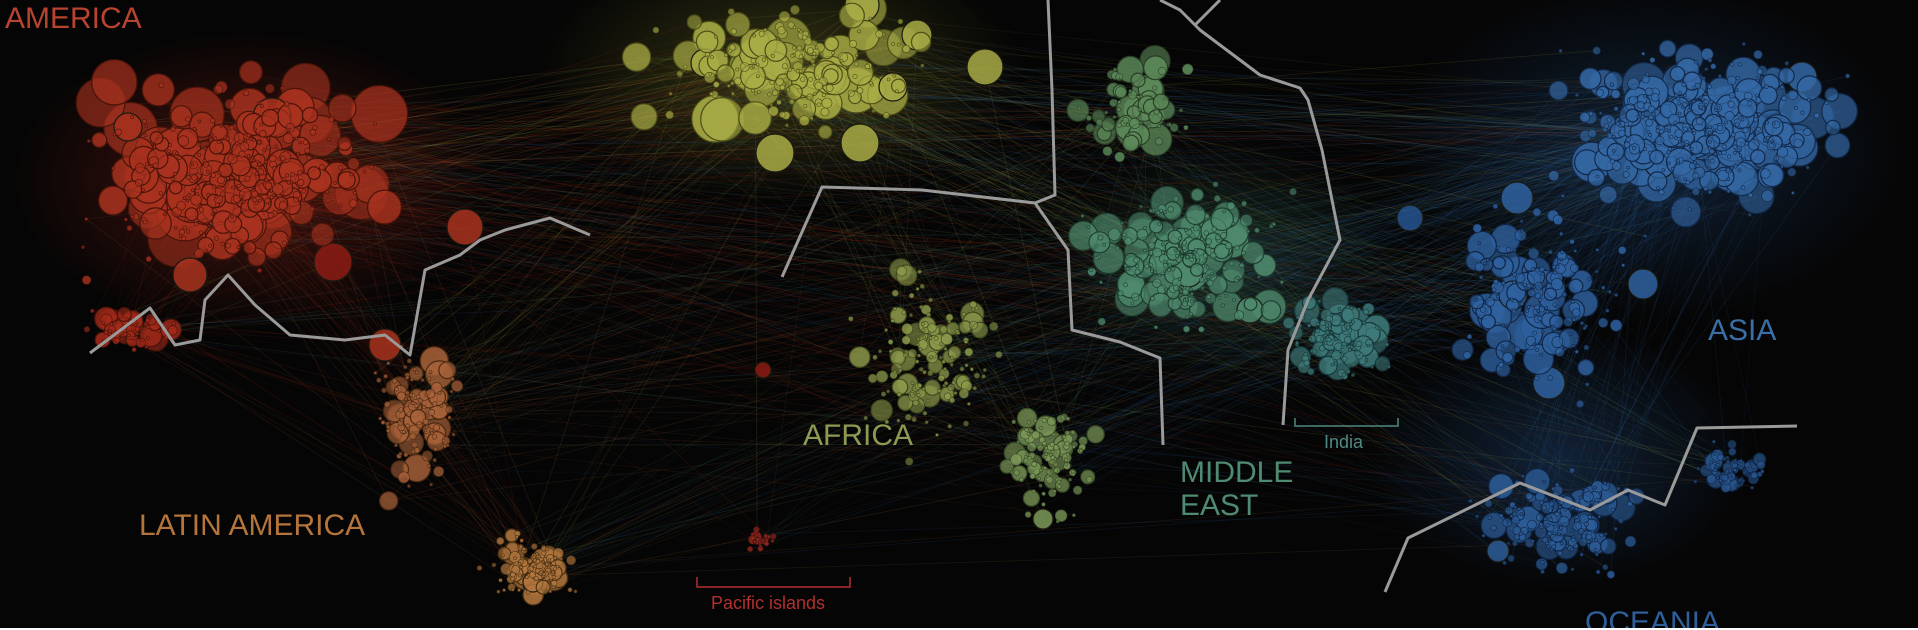 This screenshot has height=630, width=1918. Describe the element at coordinates (1590, 508) in the screenshot. I see `boundary-asia-oceania` at that location.